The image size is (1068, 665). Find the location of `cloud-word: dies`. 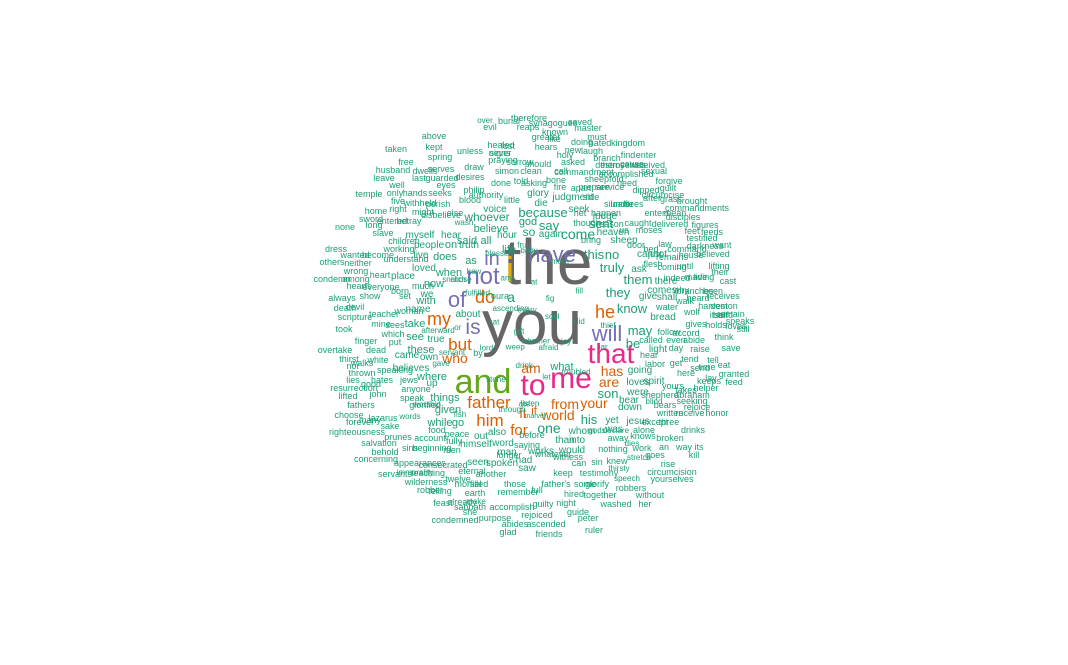

cloud-word: dies is located at coordinates (632, 443).